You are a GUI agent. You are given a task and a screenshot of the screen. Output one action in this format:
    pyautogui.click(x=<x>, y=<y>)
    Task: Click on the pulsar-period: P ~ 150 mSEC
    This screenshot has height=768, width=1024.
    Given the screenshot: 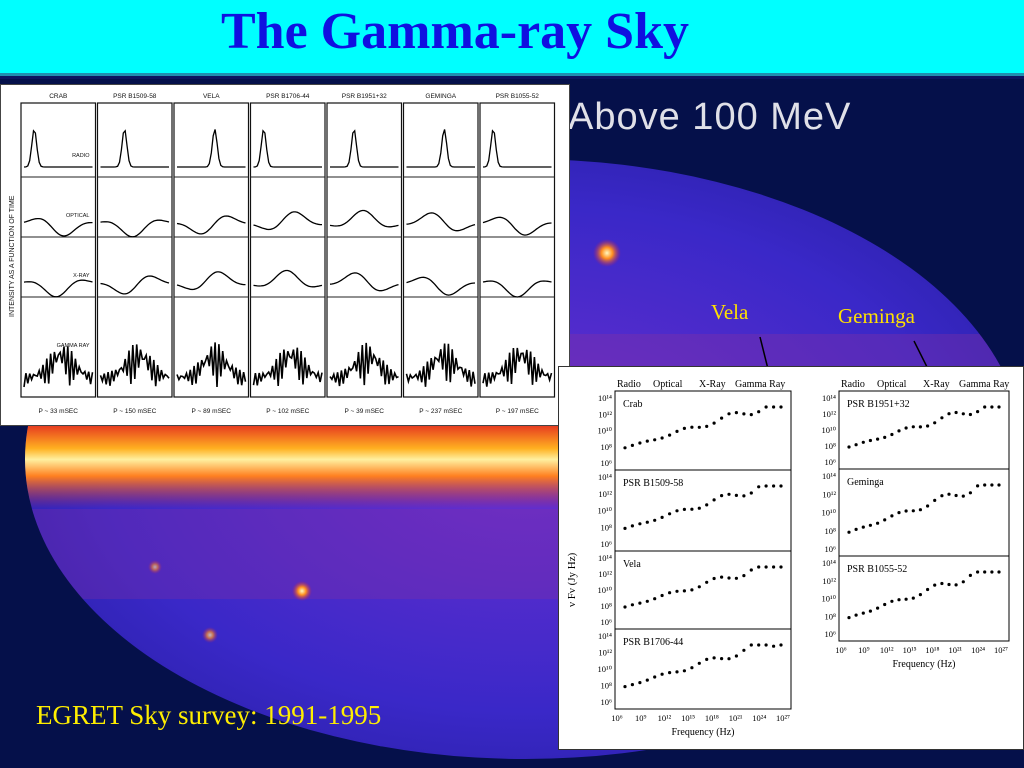 What is the action you would take?
    pyautogui.click(x=134, y=411)
    